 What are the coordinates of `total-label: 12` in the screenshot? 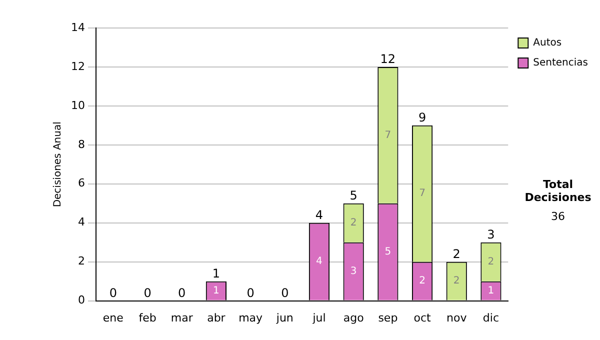 It's located at (388, 59).